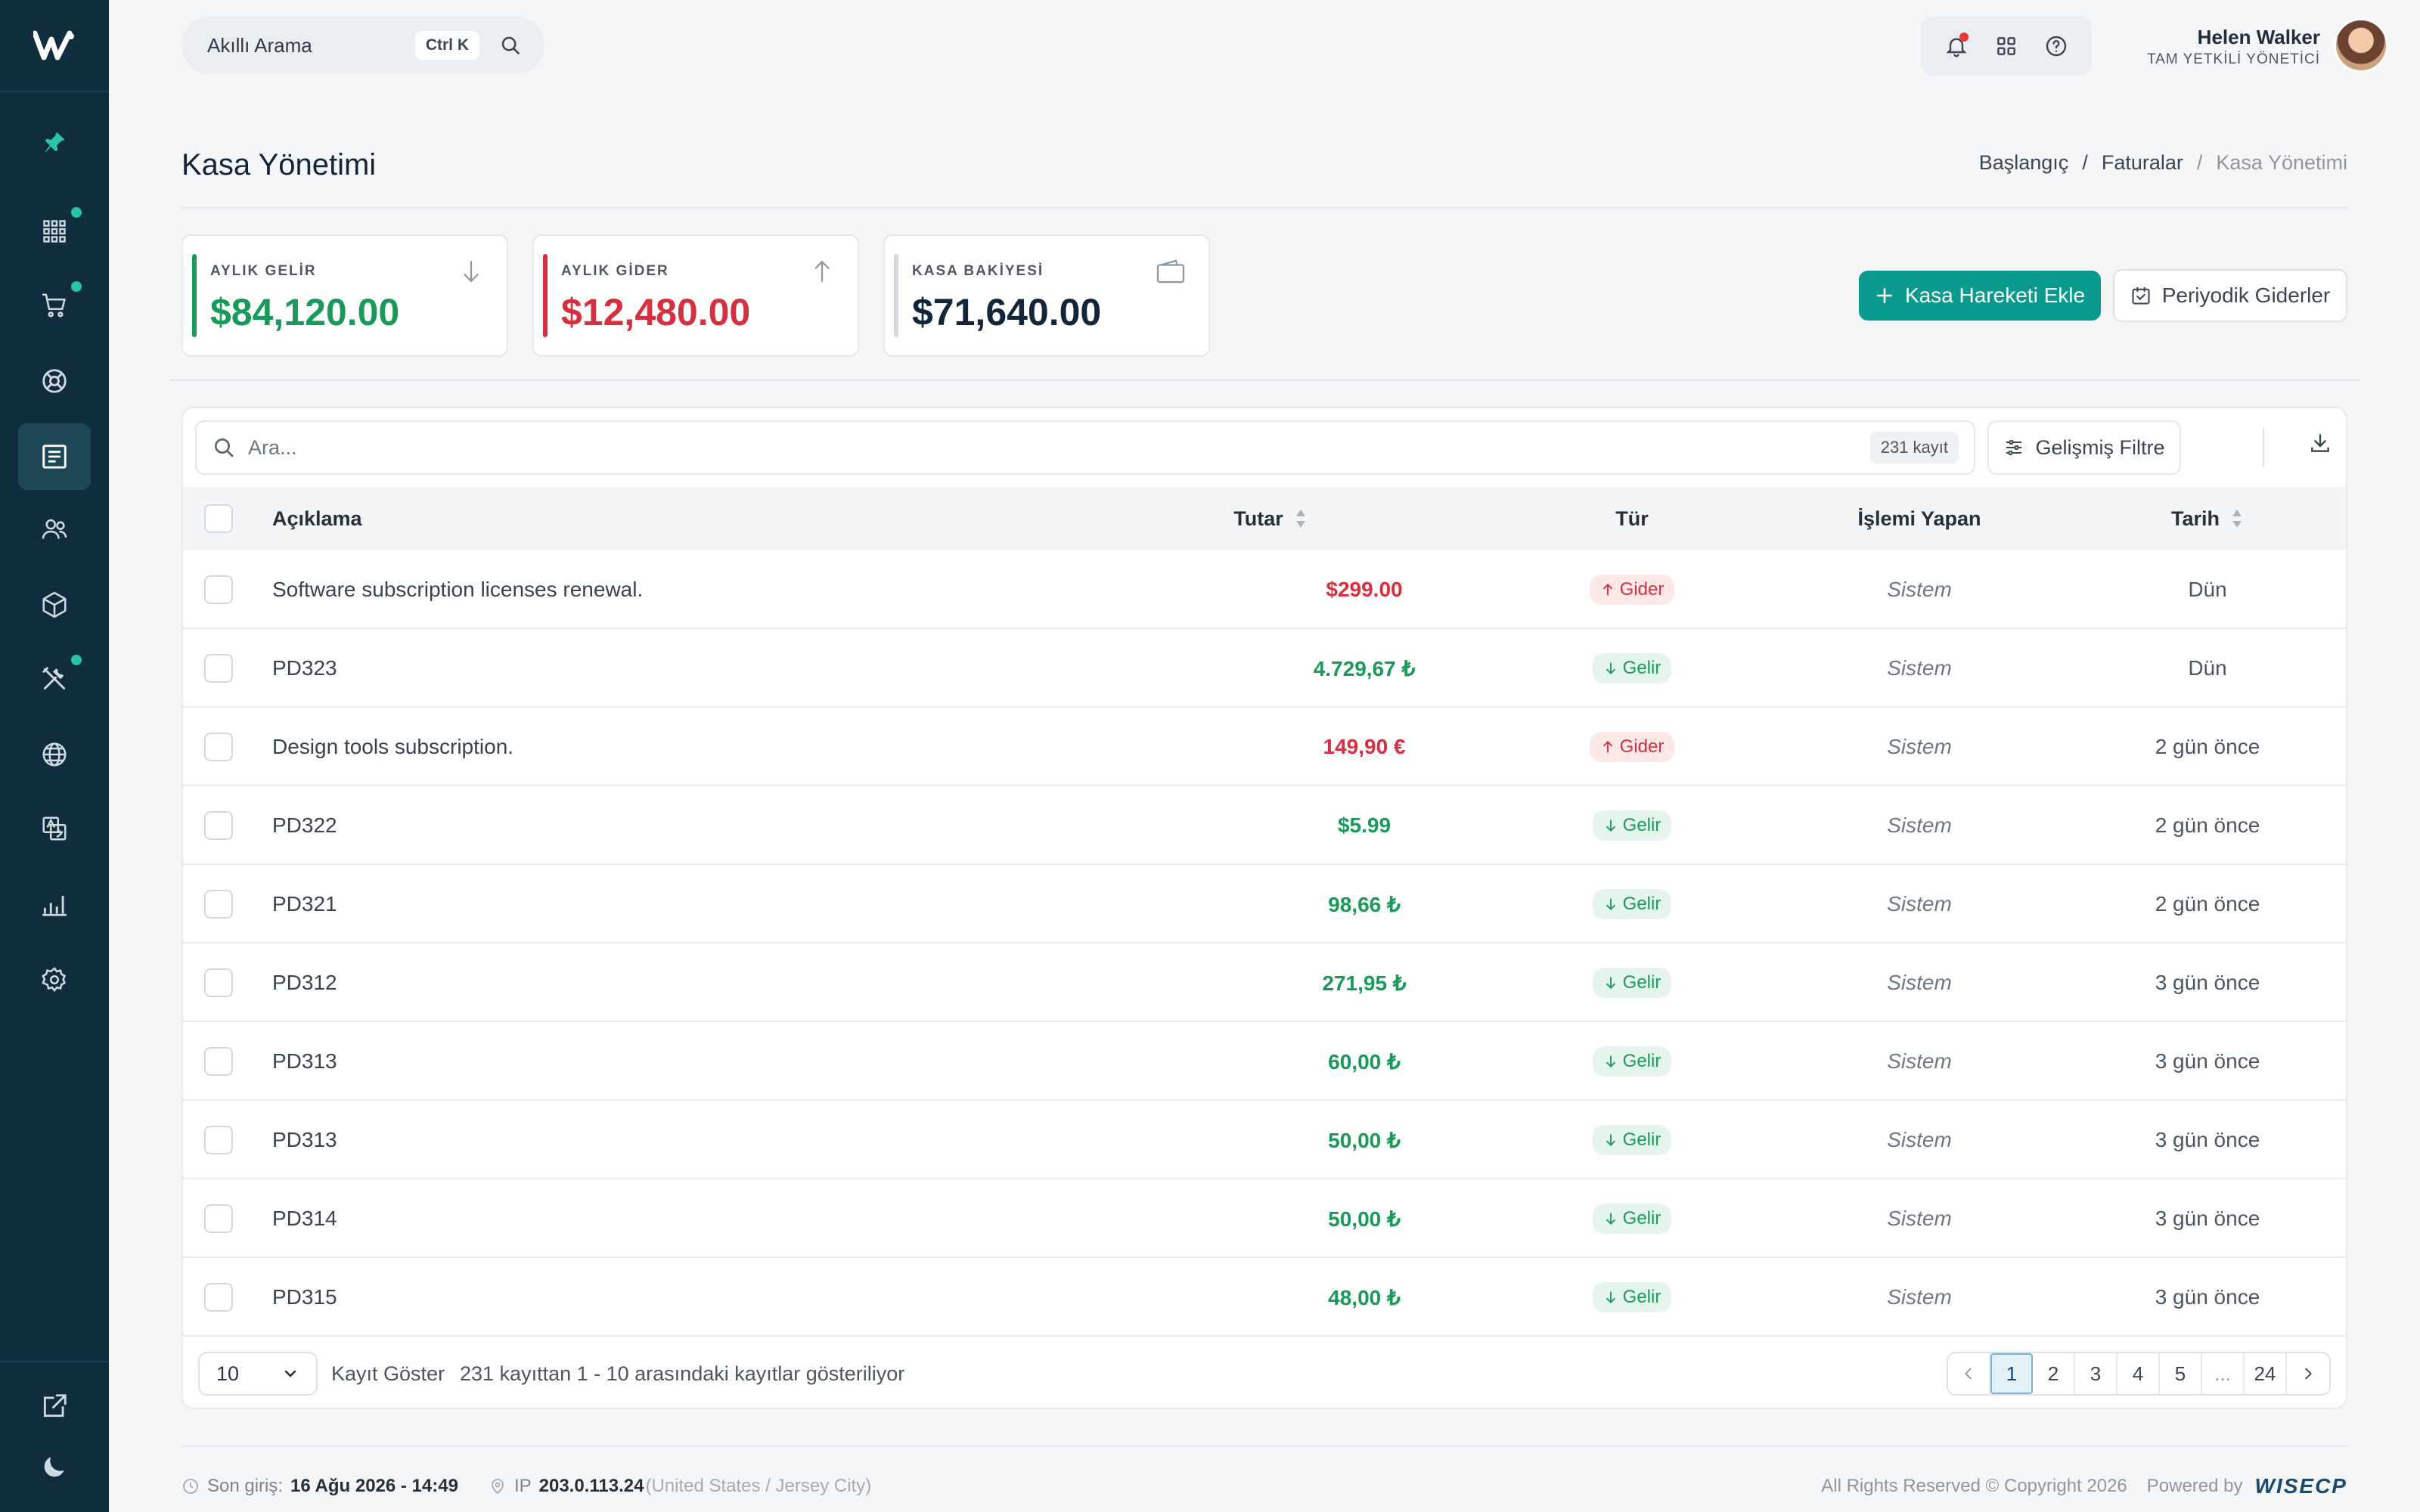 Image resolution: width=2420 pixels, height=1512 pixels. What do you see at coordinates (2011, 1373) in the screenshot?
I see `page-button-1: 1` at bounding box center [2011, 1373].